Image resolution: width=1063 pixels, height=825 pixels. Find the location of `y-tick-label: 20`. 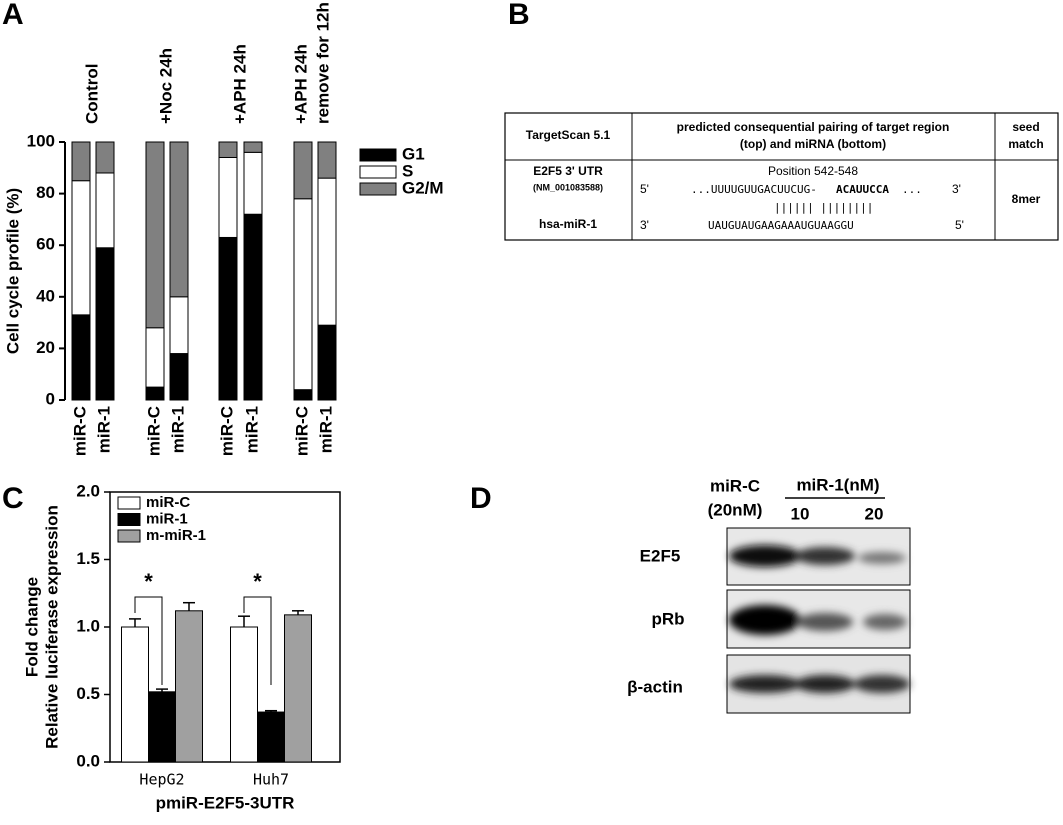

y-tick-label: 20 is located at coordinates (45, 347).